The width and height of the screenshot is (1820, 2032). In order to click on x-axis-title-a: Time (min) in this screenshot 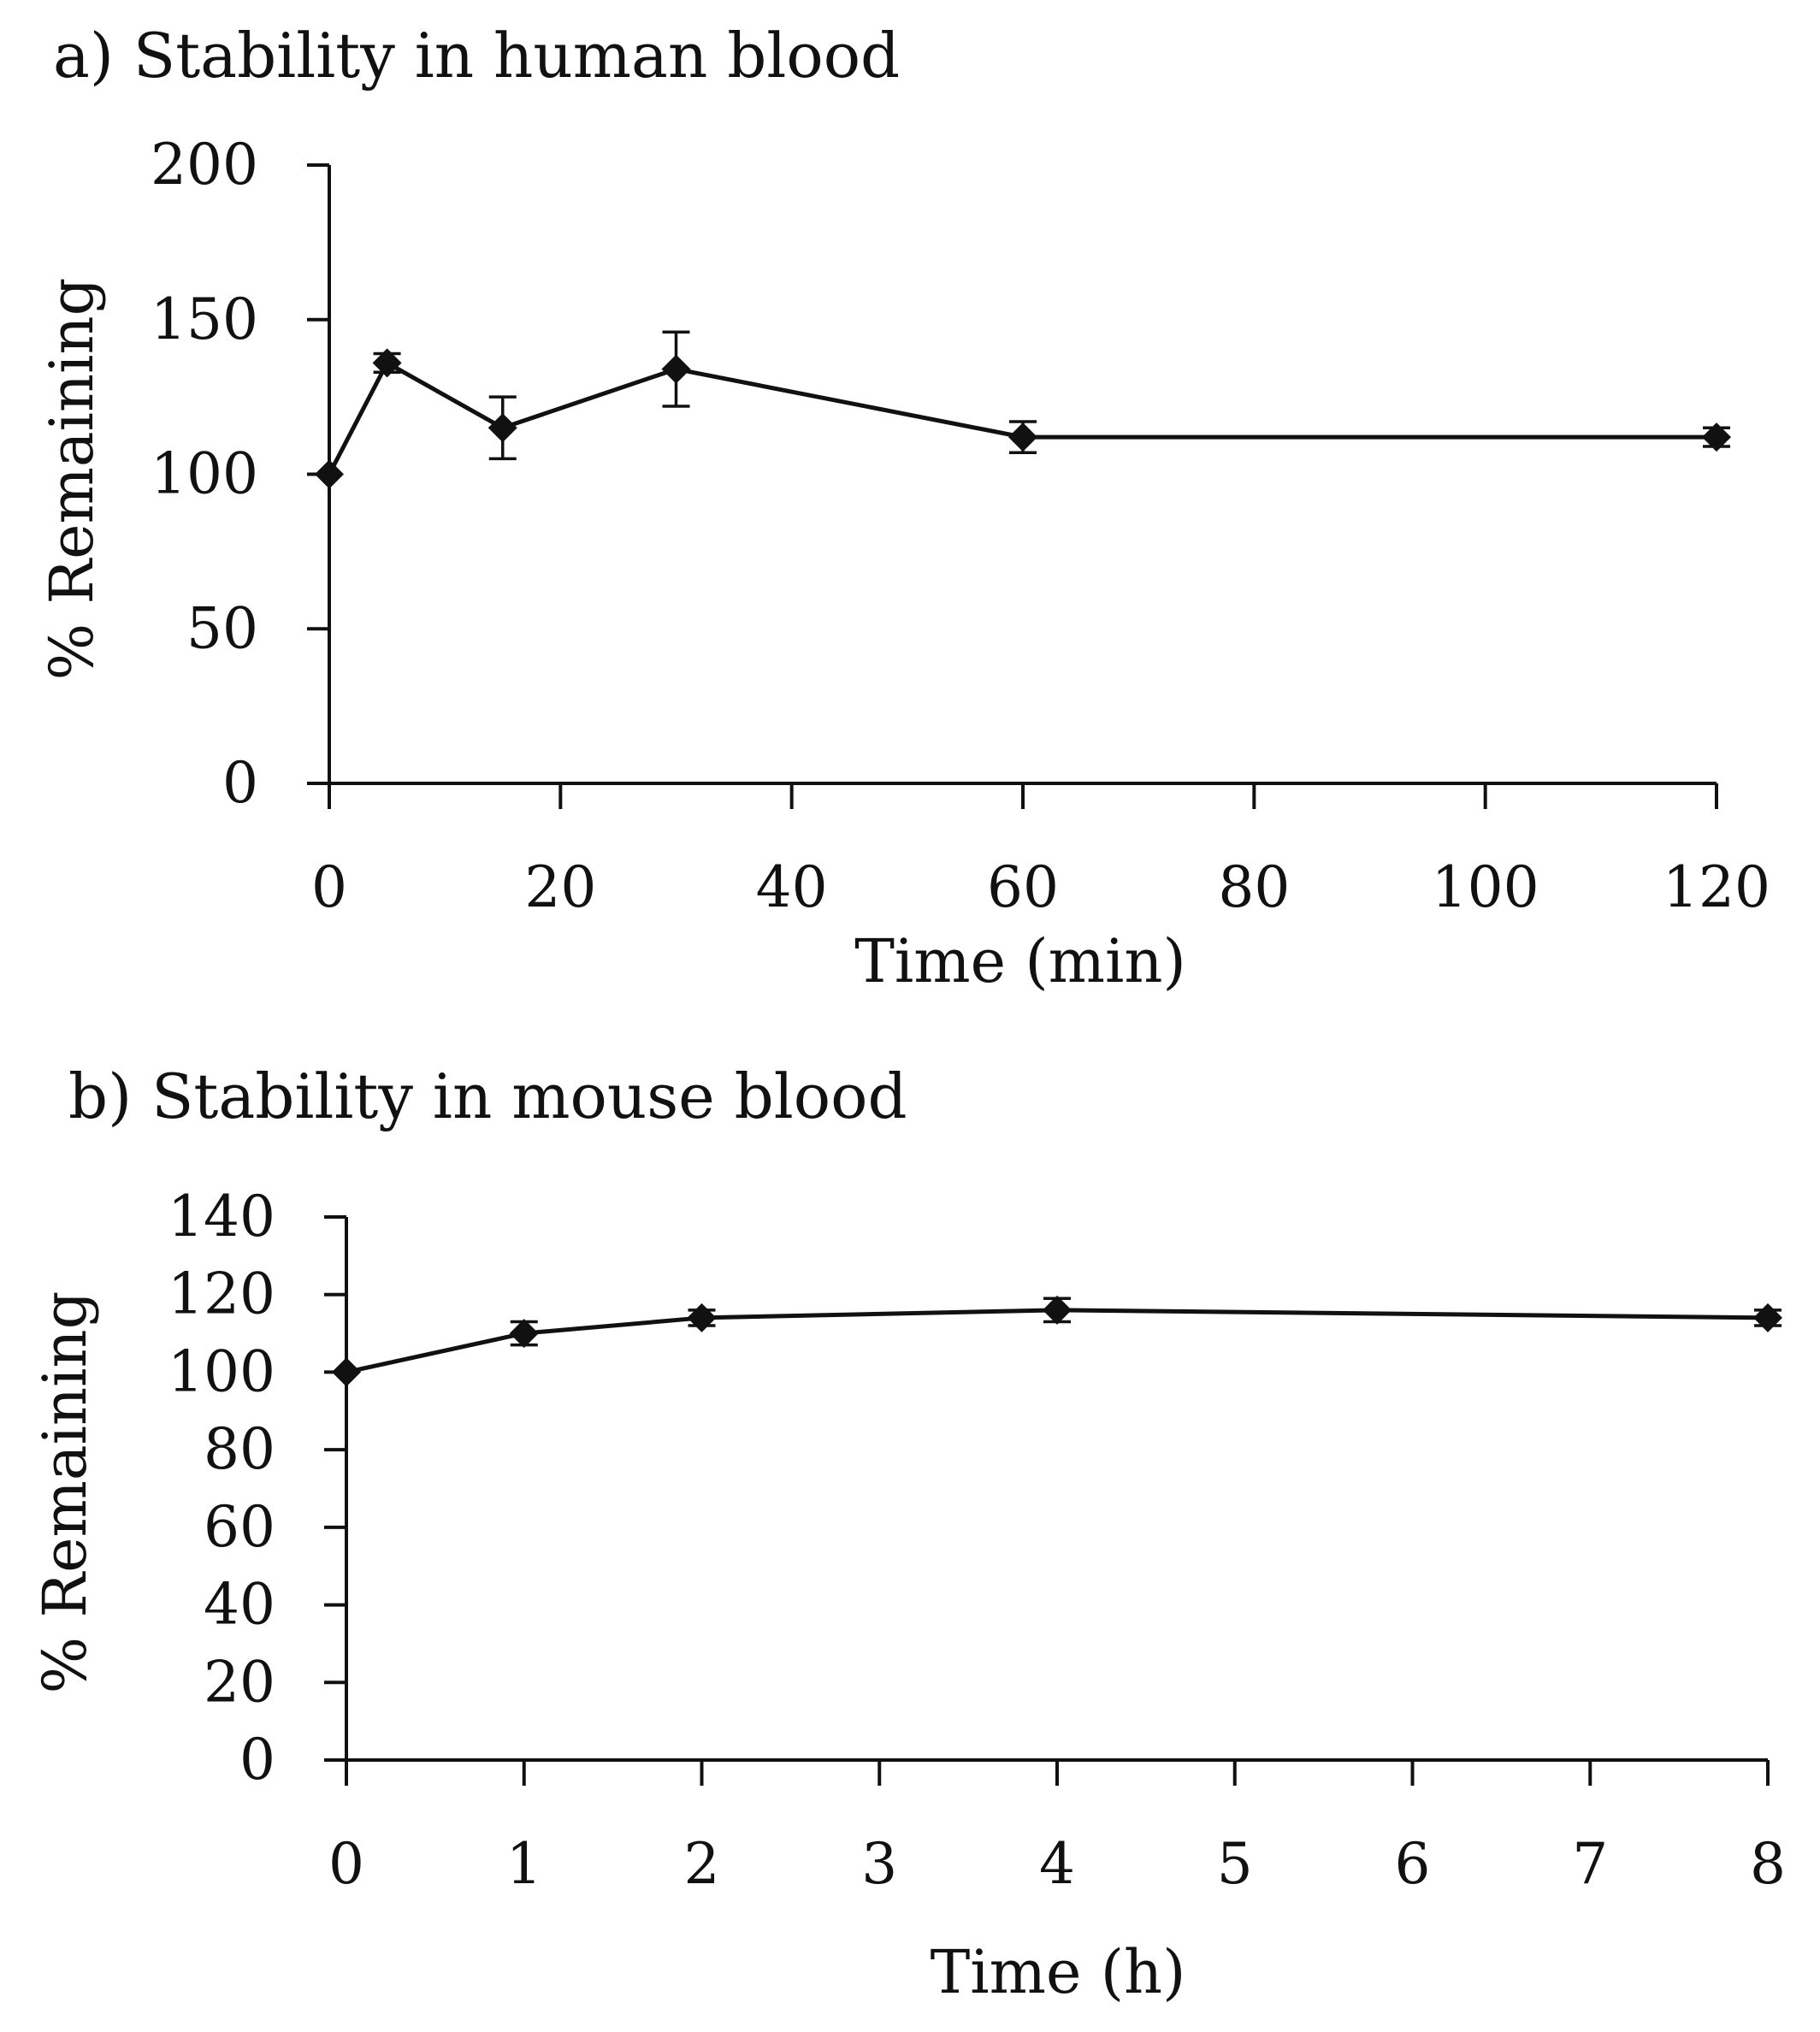, I will do `click(1020, 961)`.